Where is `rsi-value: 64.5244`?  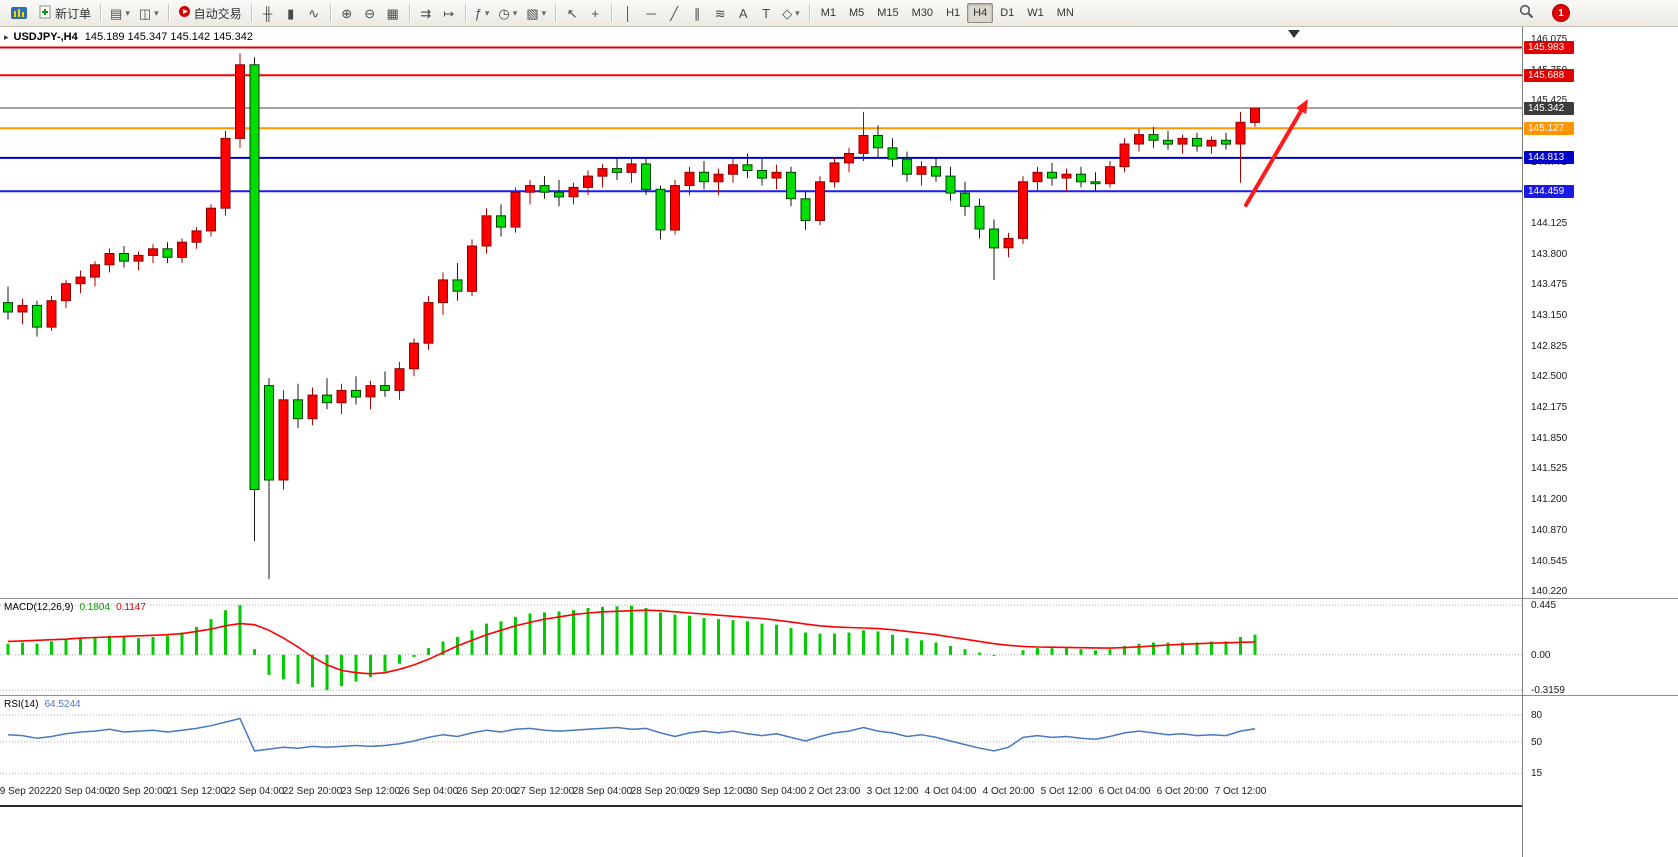
rsi-value: 64.5244 is located at coordinates (62, 704).